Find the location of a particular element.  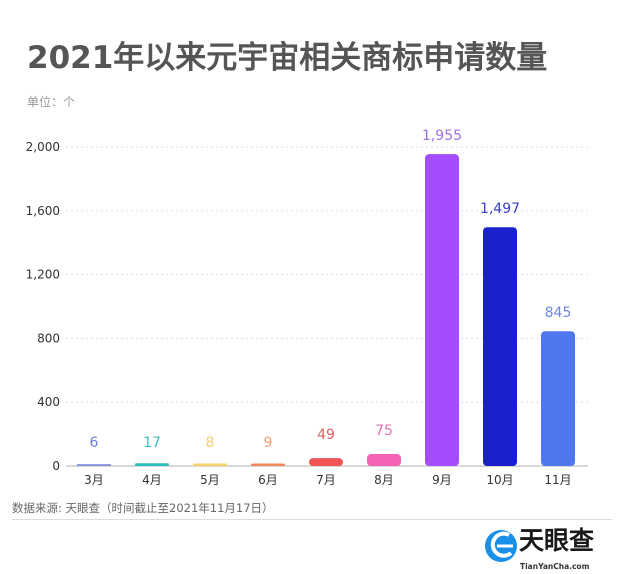

x-tick-label: 7月 is located at coordinates (326, 480).